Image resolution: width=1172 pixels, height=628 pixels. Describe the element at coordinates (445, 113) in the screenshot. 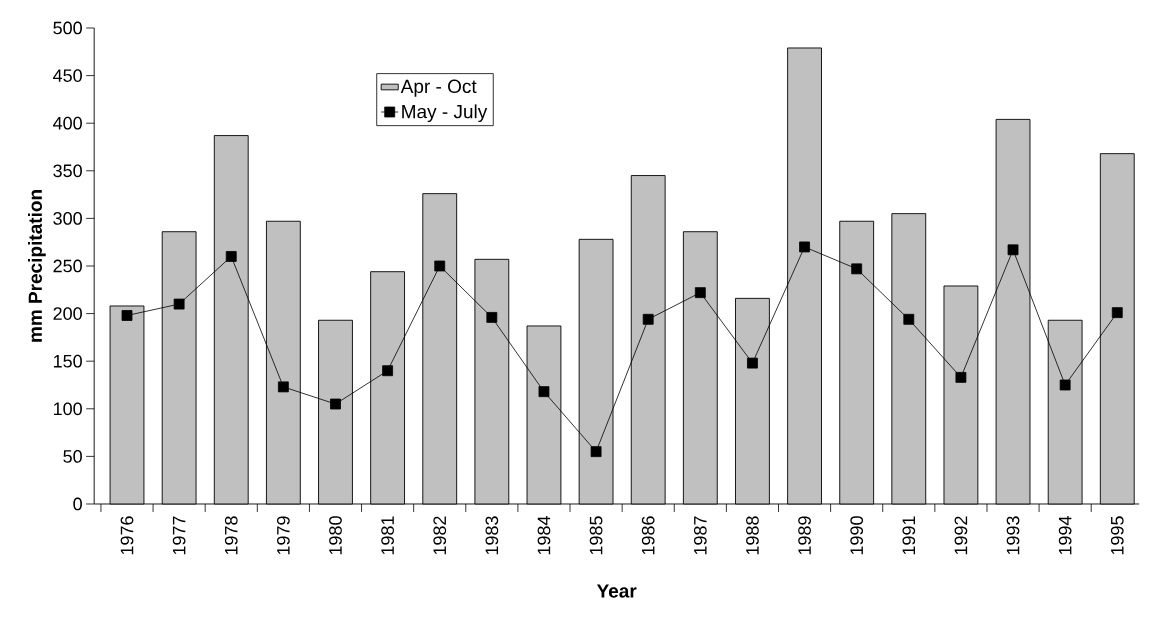

I see `legend-label: May - July` at that location.